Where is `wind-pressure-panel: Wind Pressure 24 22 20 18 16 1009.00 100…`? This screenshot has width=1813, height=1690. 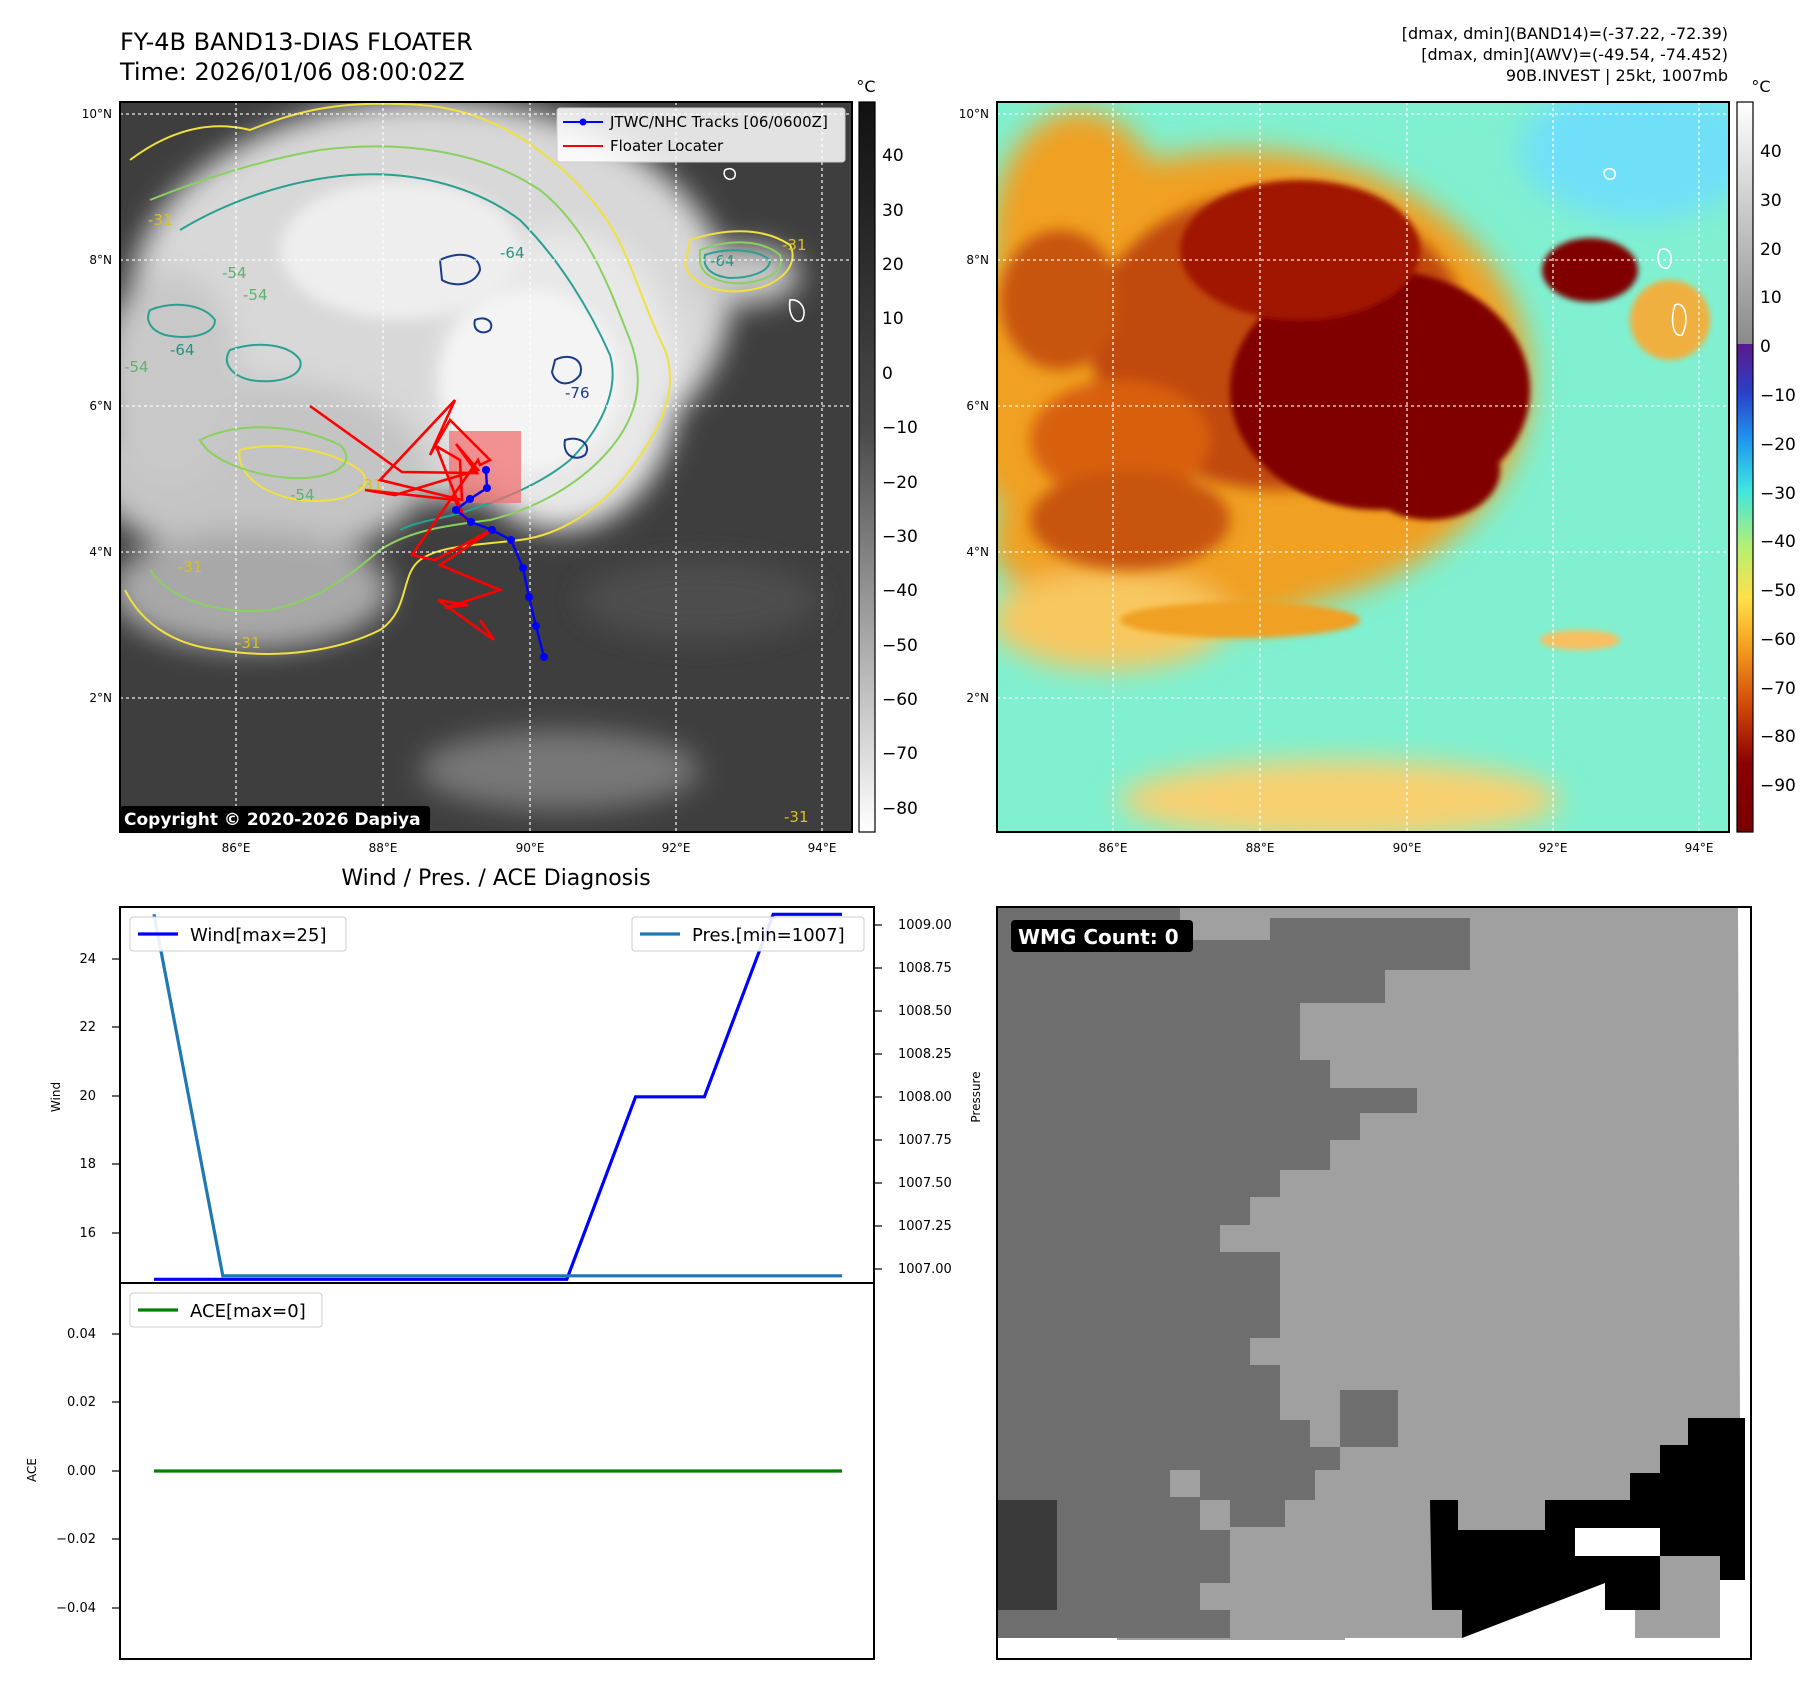 wind-pressure-panel: Wind Pressure 24 22 20 18 16 1009.00 100… is located at coordinates (516, 1095).